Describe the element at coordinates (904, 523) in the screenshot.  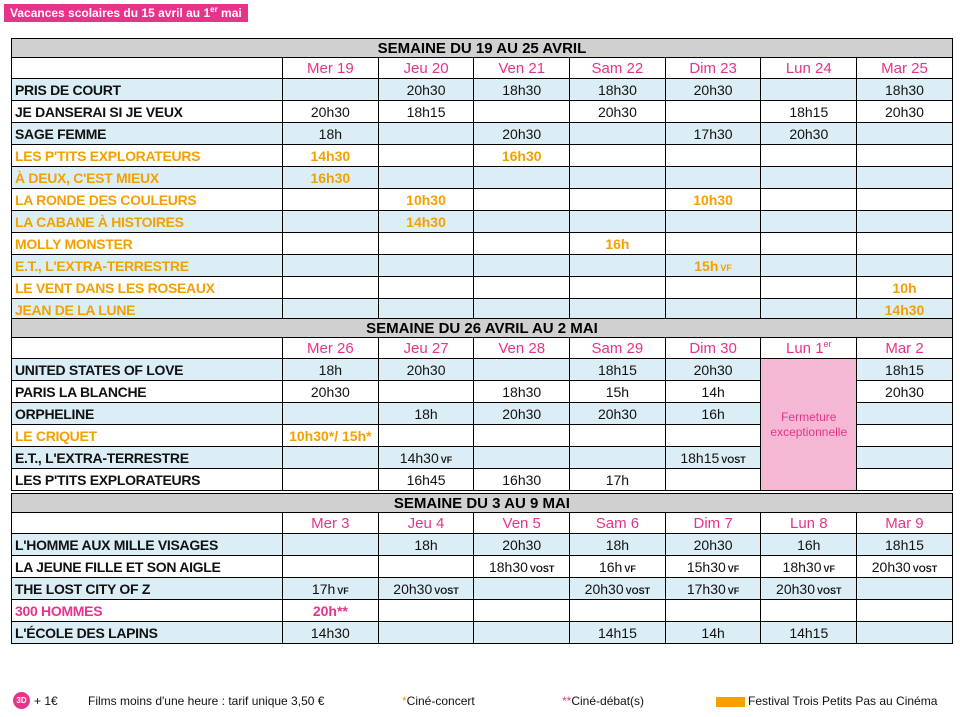
I see `day-header: Mar 9` at that location.